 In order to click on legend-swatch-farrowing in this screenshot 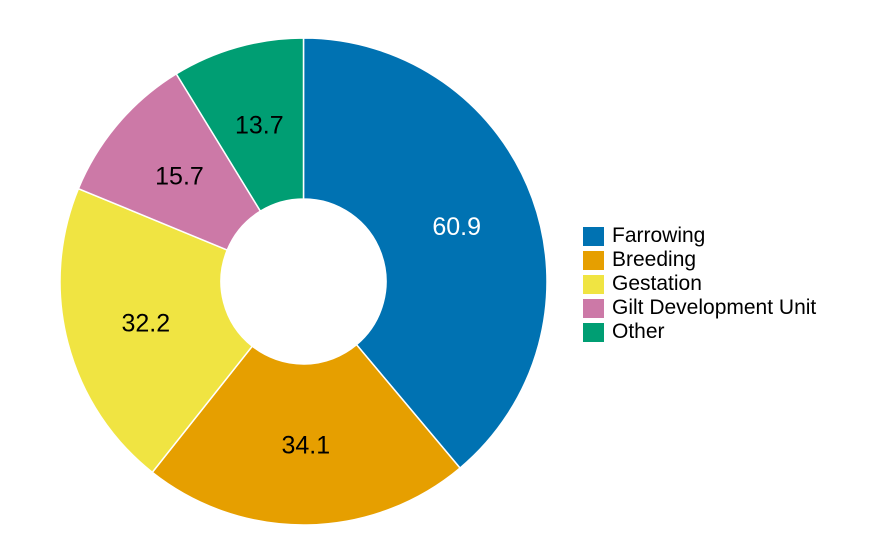, I will do `click(593, 236)`.